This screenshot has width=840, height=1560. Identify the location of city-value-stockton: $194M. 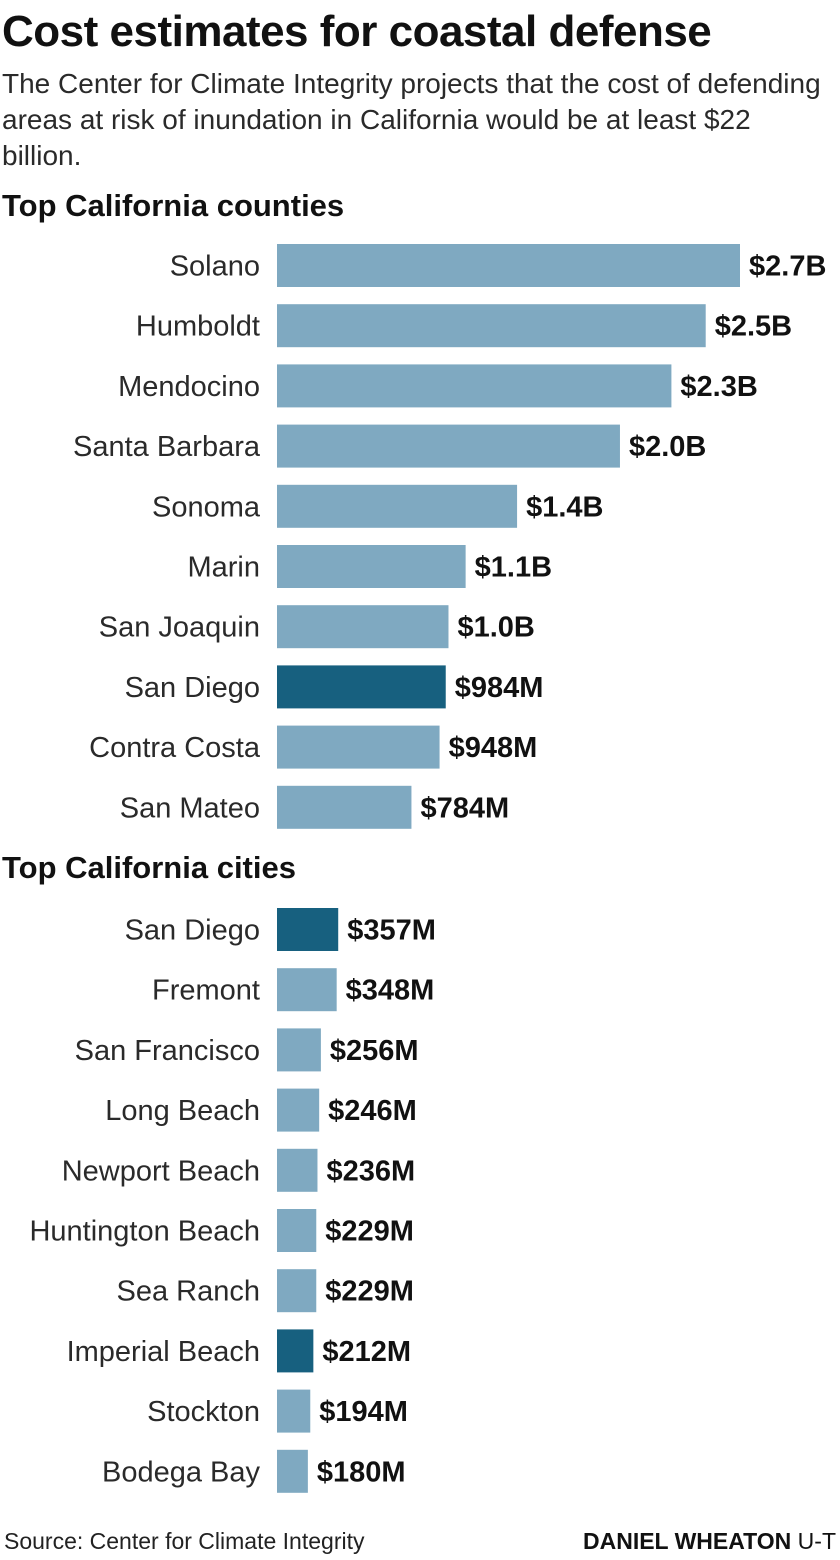
(363, 1412).